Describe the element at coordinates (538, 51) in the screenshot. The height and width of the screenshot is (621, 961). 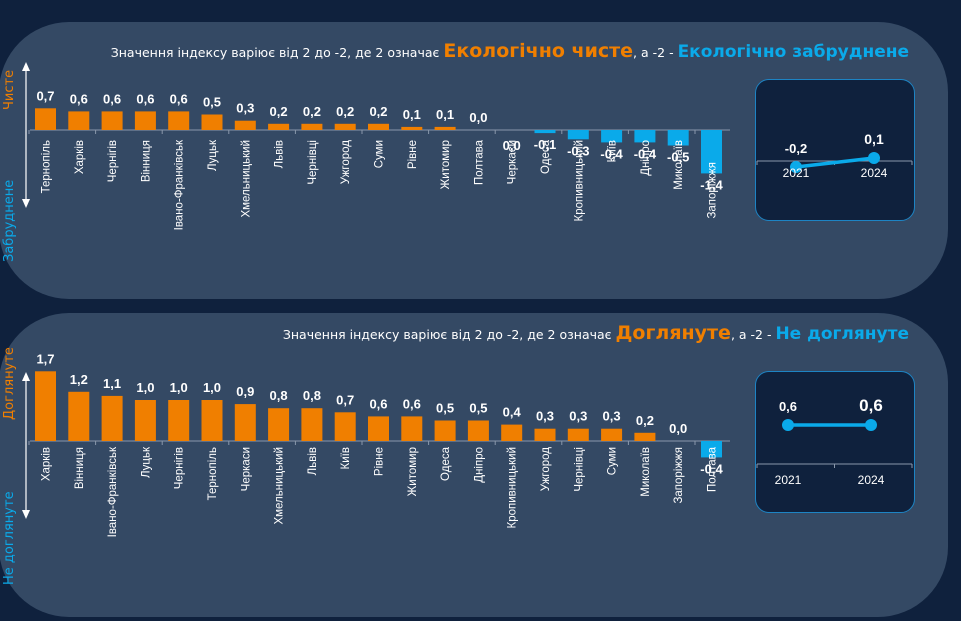
I see `ecology-positive-term: Екологічно чисте` at that location.